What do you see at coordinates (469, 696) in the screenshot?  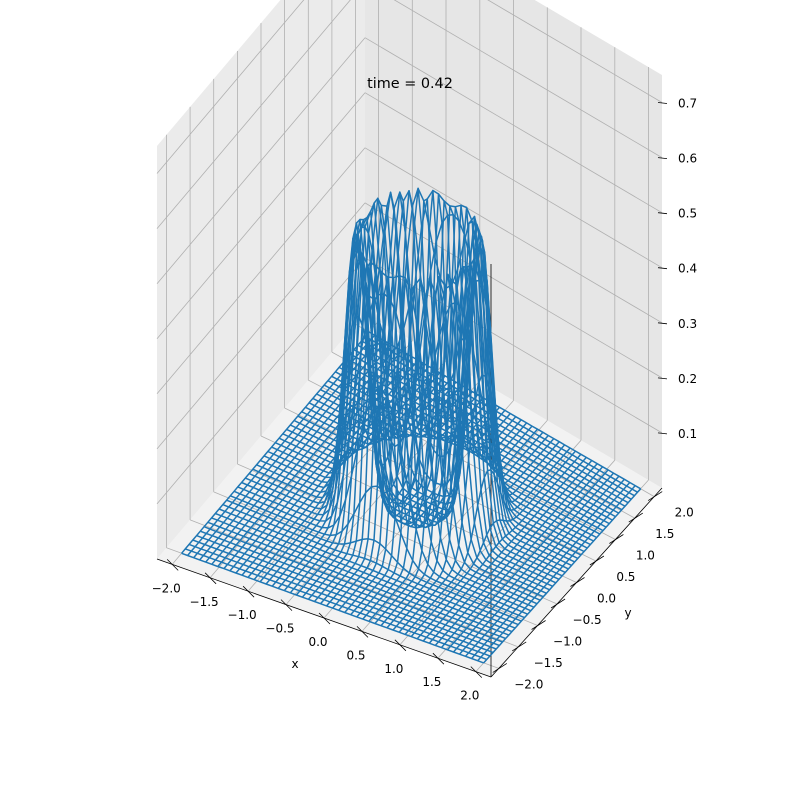 I see `x-tick-label: 2.0` at bounding box center [469, 696].